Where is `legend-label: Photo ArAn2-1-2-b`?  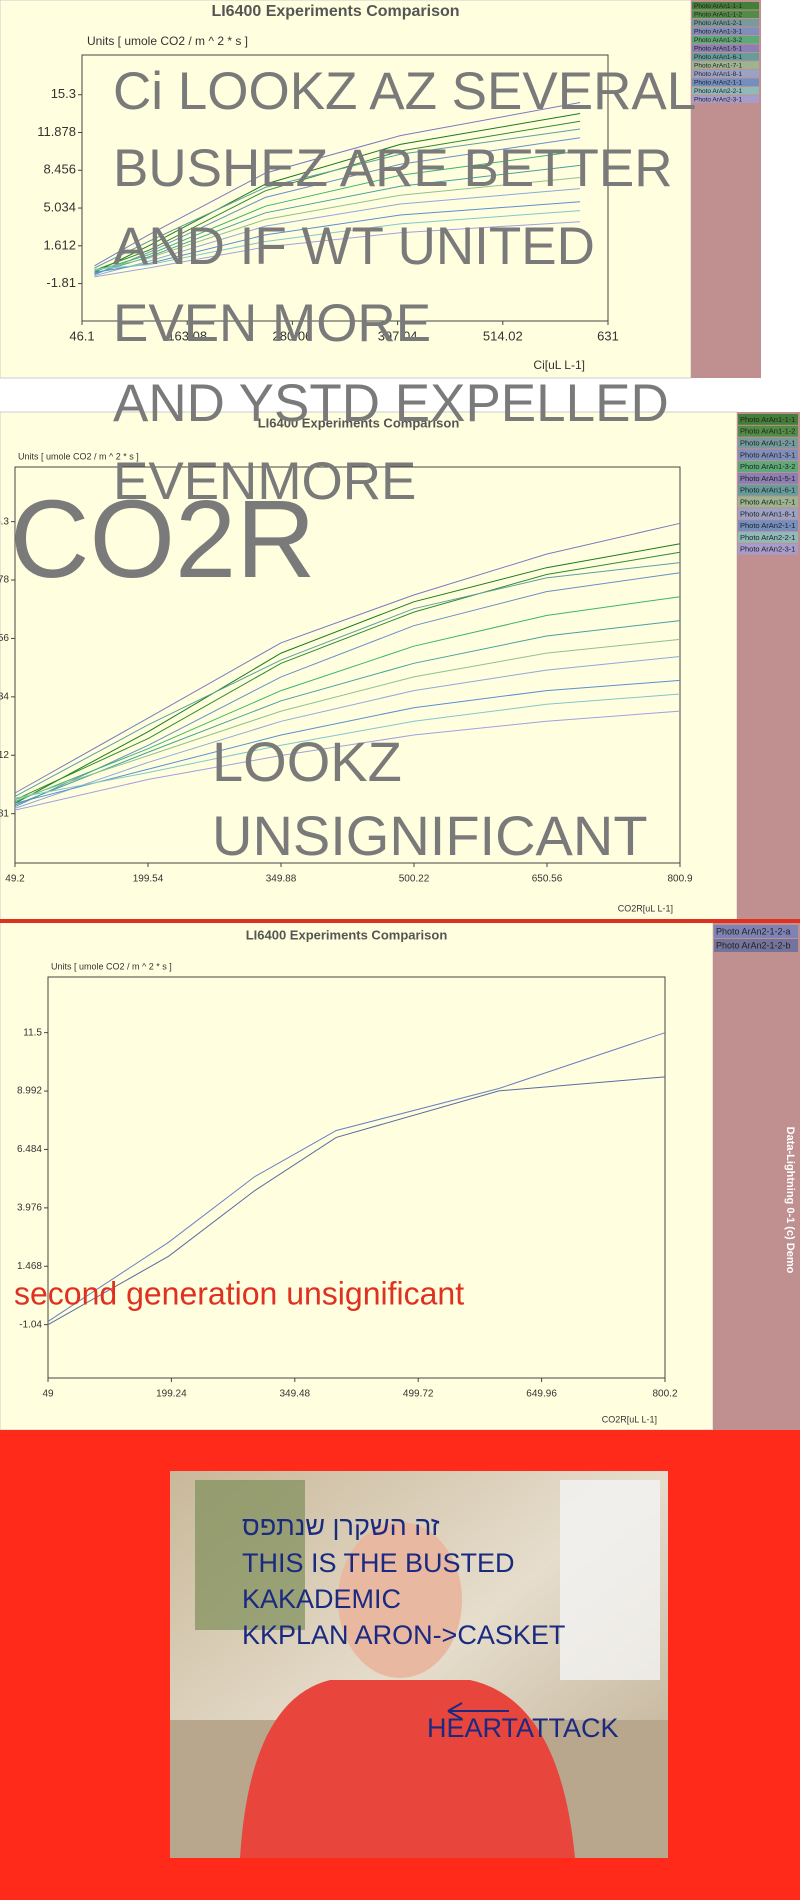 legend-label: Photo ArAn2-1-2-b is located at coordinates (753, 945).